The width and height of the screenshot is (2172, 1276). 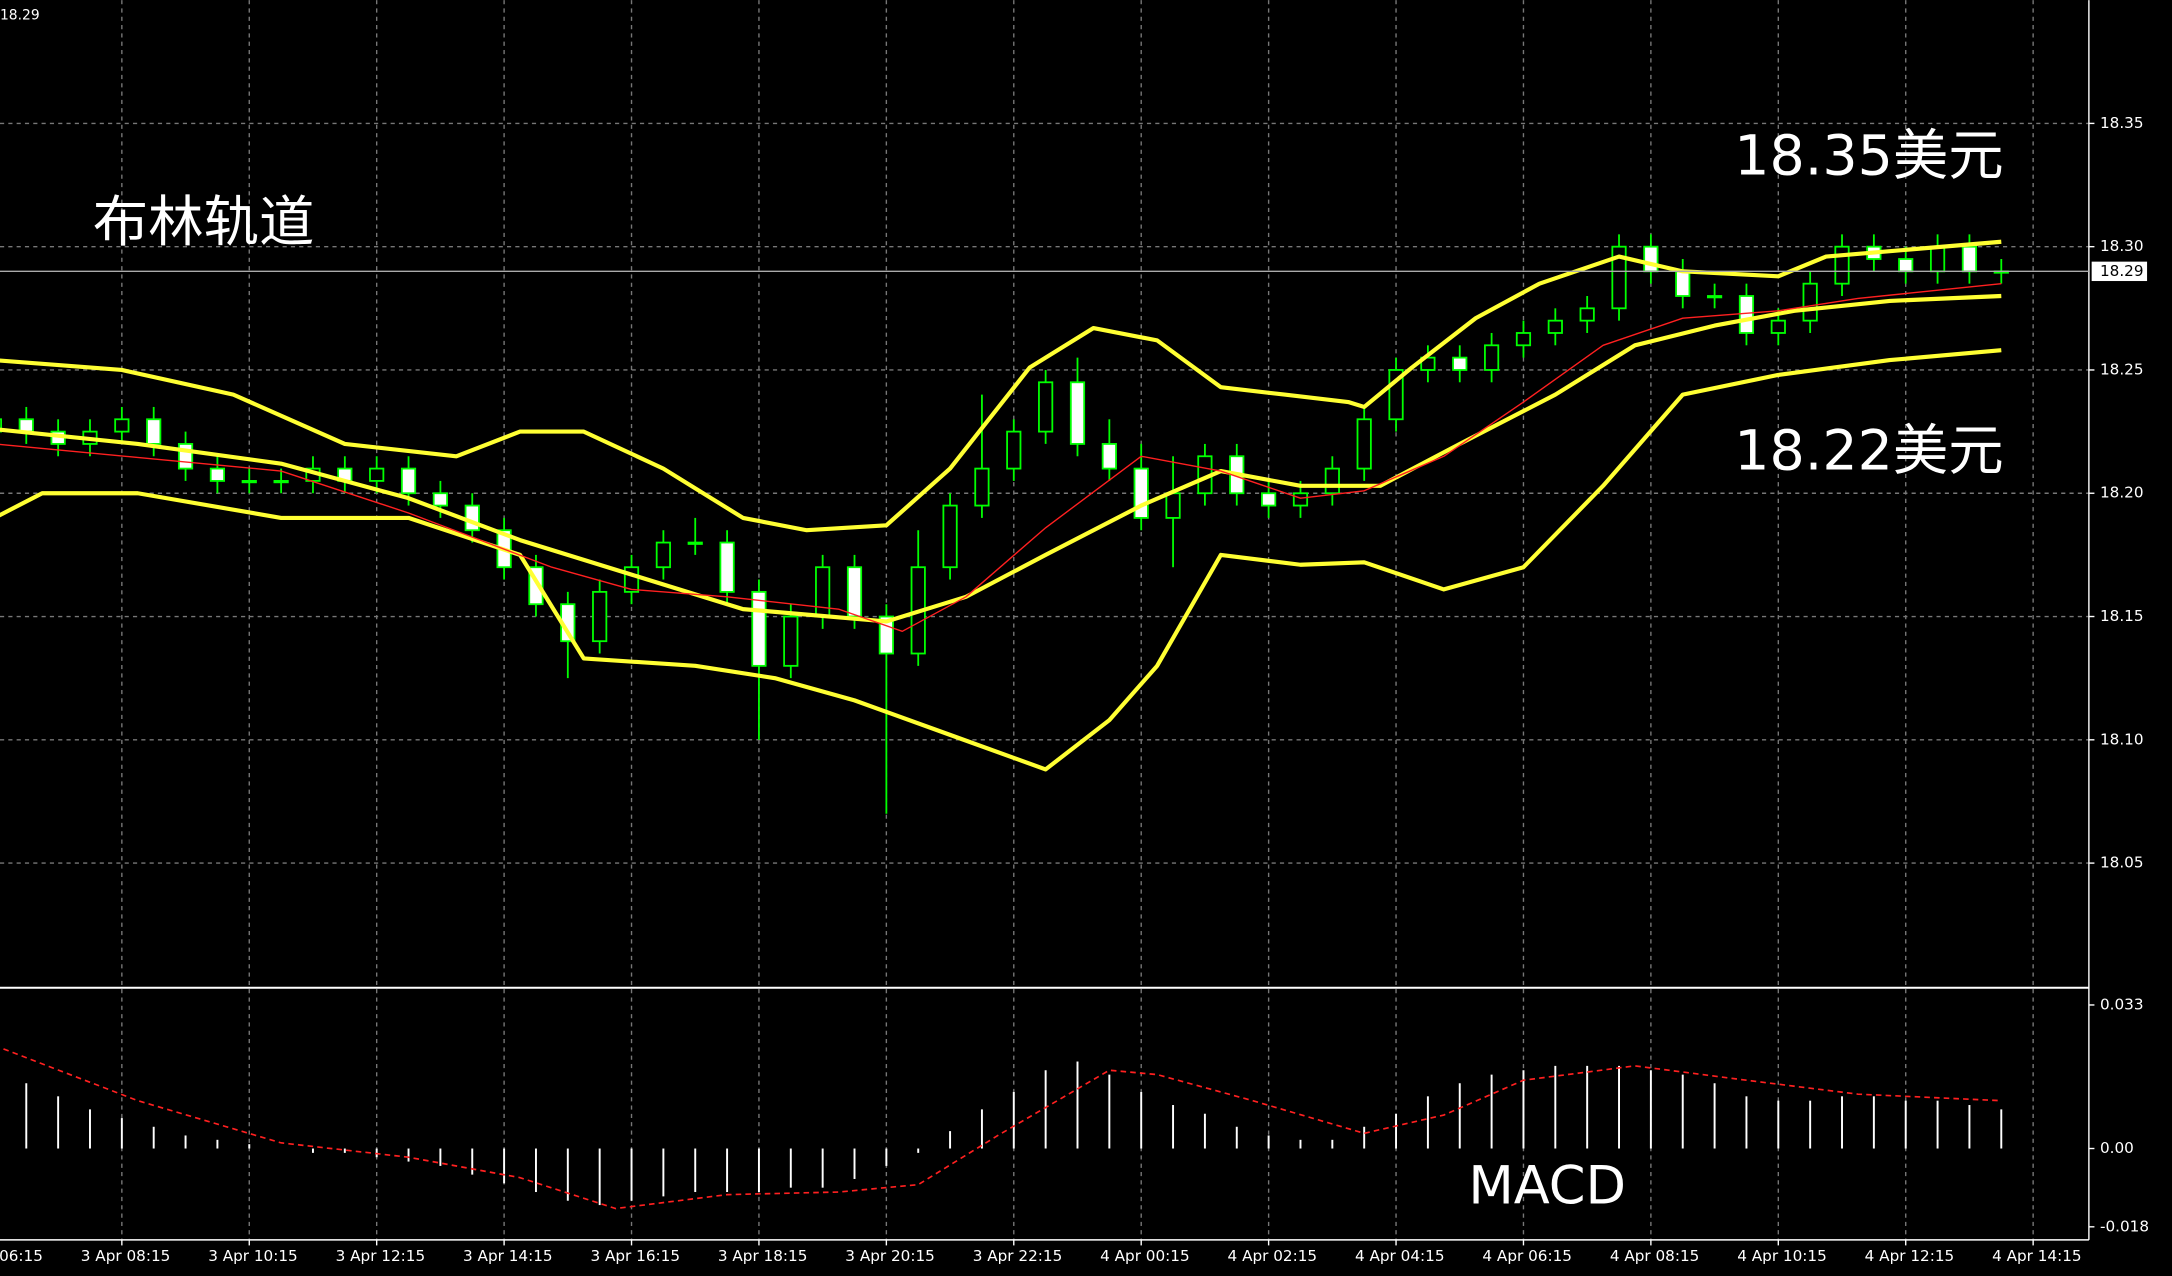 I want to click on y-tick-label: 18.35, so click(x=2122, y=123).